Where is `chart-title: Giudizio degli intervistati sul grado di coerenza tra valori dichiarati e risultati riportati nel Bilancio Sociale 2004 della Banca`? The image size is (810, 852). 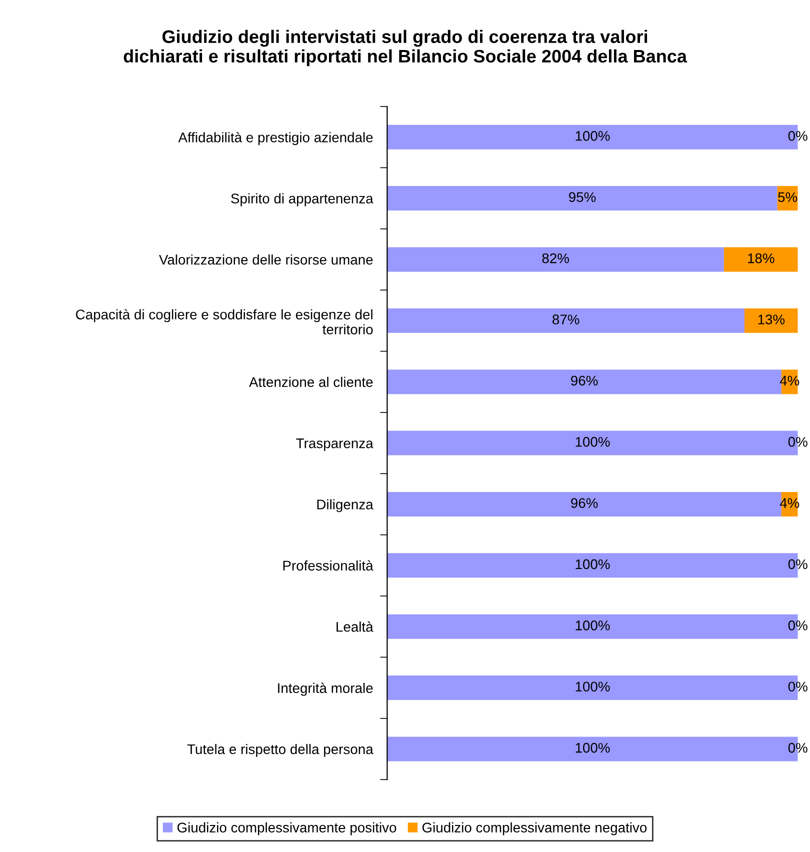
chart-title: Giudizio degli intervistati sul grado di coerenza tra valori dichiarati e risultati riportati nel Bilancio Sociale 2004 della Banca is located at coordinates (406, 48).